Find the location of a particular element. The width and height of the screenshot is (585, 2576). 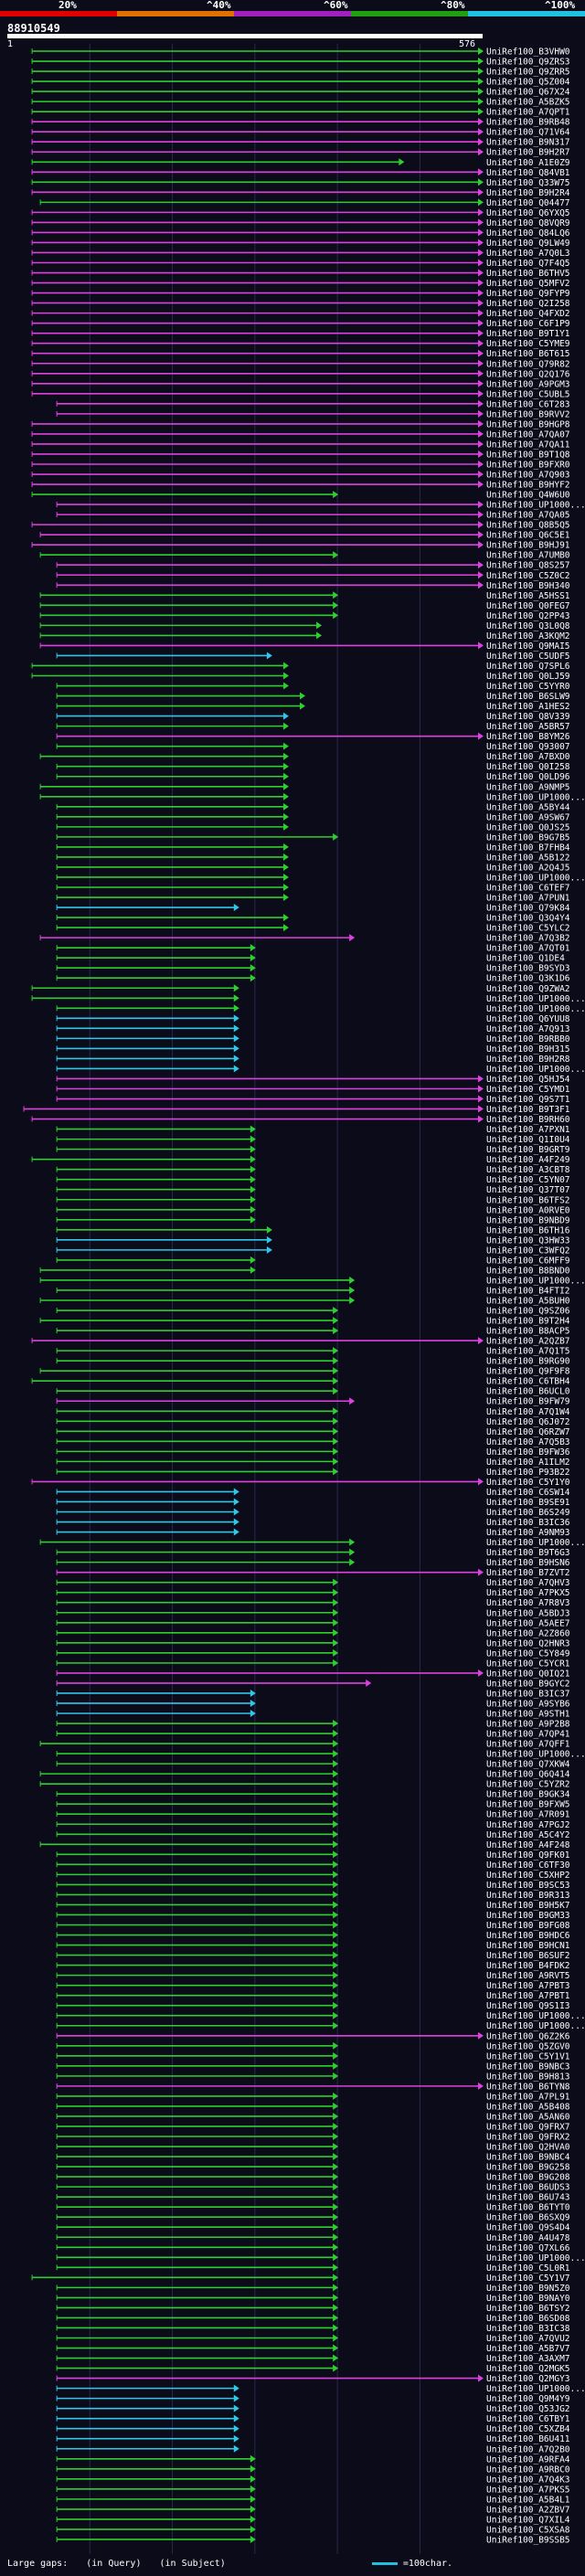

hit-row: UniRef100_B6TFS2 is located at coordinates (313, 1200).